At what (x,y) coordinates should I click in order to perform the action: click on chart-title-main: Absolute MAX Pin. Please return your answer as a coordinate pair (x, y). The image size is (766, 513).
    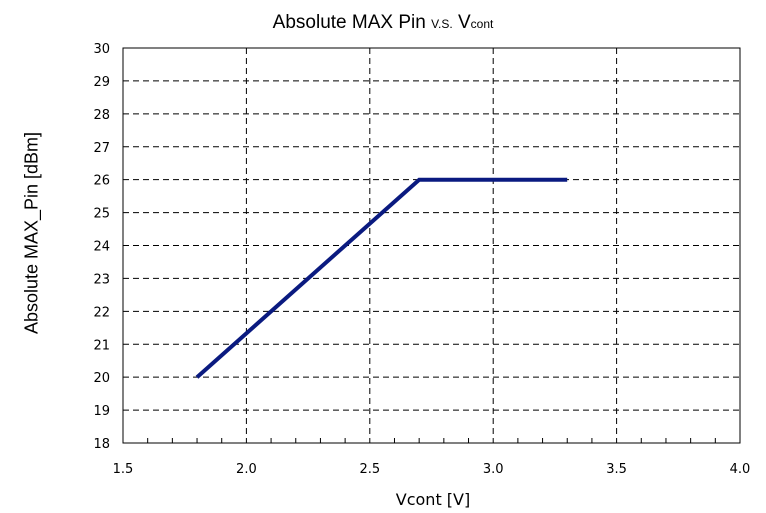
    Looking at the image, I should click on (349, 22).